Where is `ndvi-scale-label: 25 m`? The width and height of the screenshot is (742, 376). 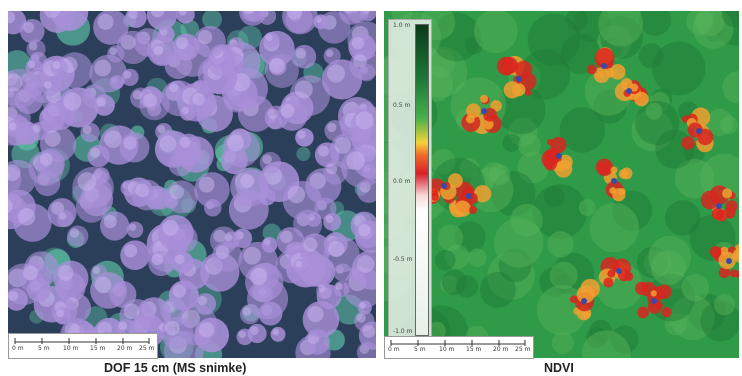 ndvi-scale-label: 25 m is located at coordinates (523, 349).